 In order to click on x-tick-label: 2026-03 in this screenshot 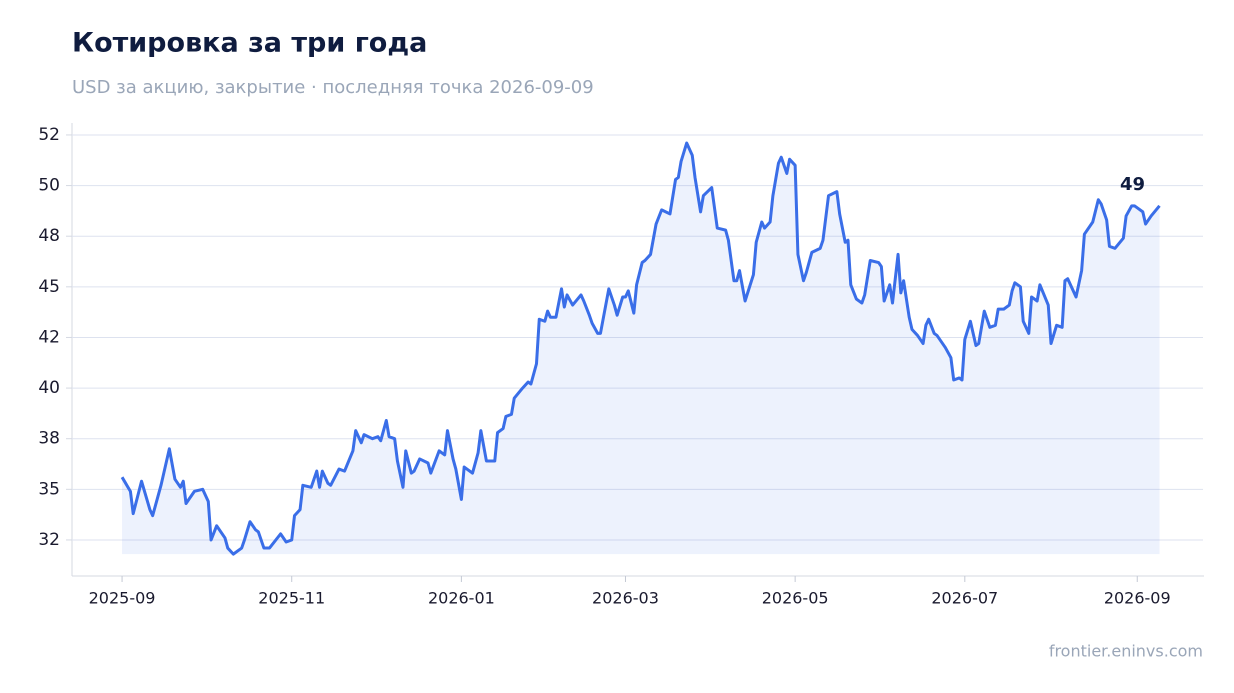, I will do `click(625, 598)`.